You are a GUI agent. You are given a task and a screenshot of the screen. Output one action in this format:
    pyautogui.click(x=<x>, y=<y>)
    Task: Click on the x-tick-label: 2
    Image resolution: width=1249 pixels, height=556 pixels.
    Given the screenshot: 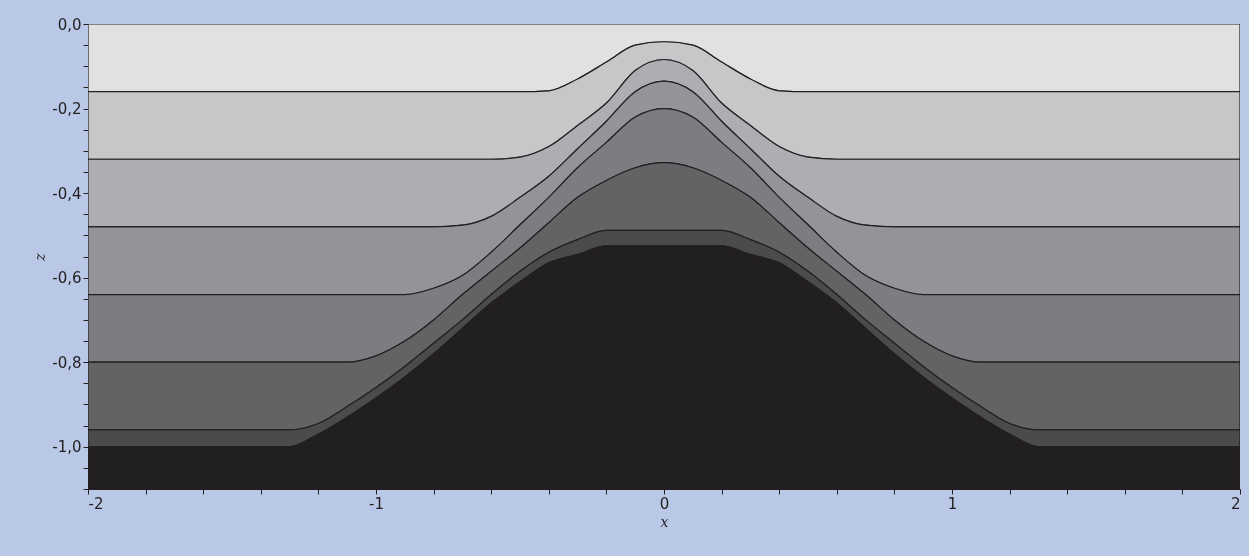 What is the action you would take?
    pyautogui.click(x=1235, y=503)
    